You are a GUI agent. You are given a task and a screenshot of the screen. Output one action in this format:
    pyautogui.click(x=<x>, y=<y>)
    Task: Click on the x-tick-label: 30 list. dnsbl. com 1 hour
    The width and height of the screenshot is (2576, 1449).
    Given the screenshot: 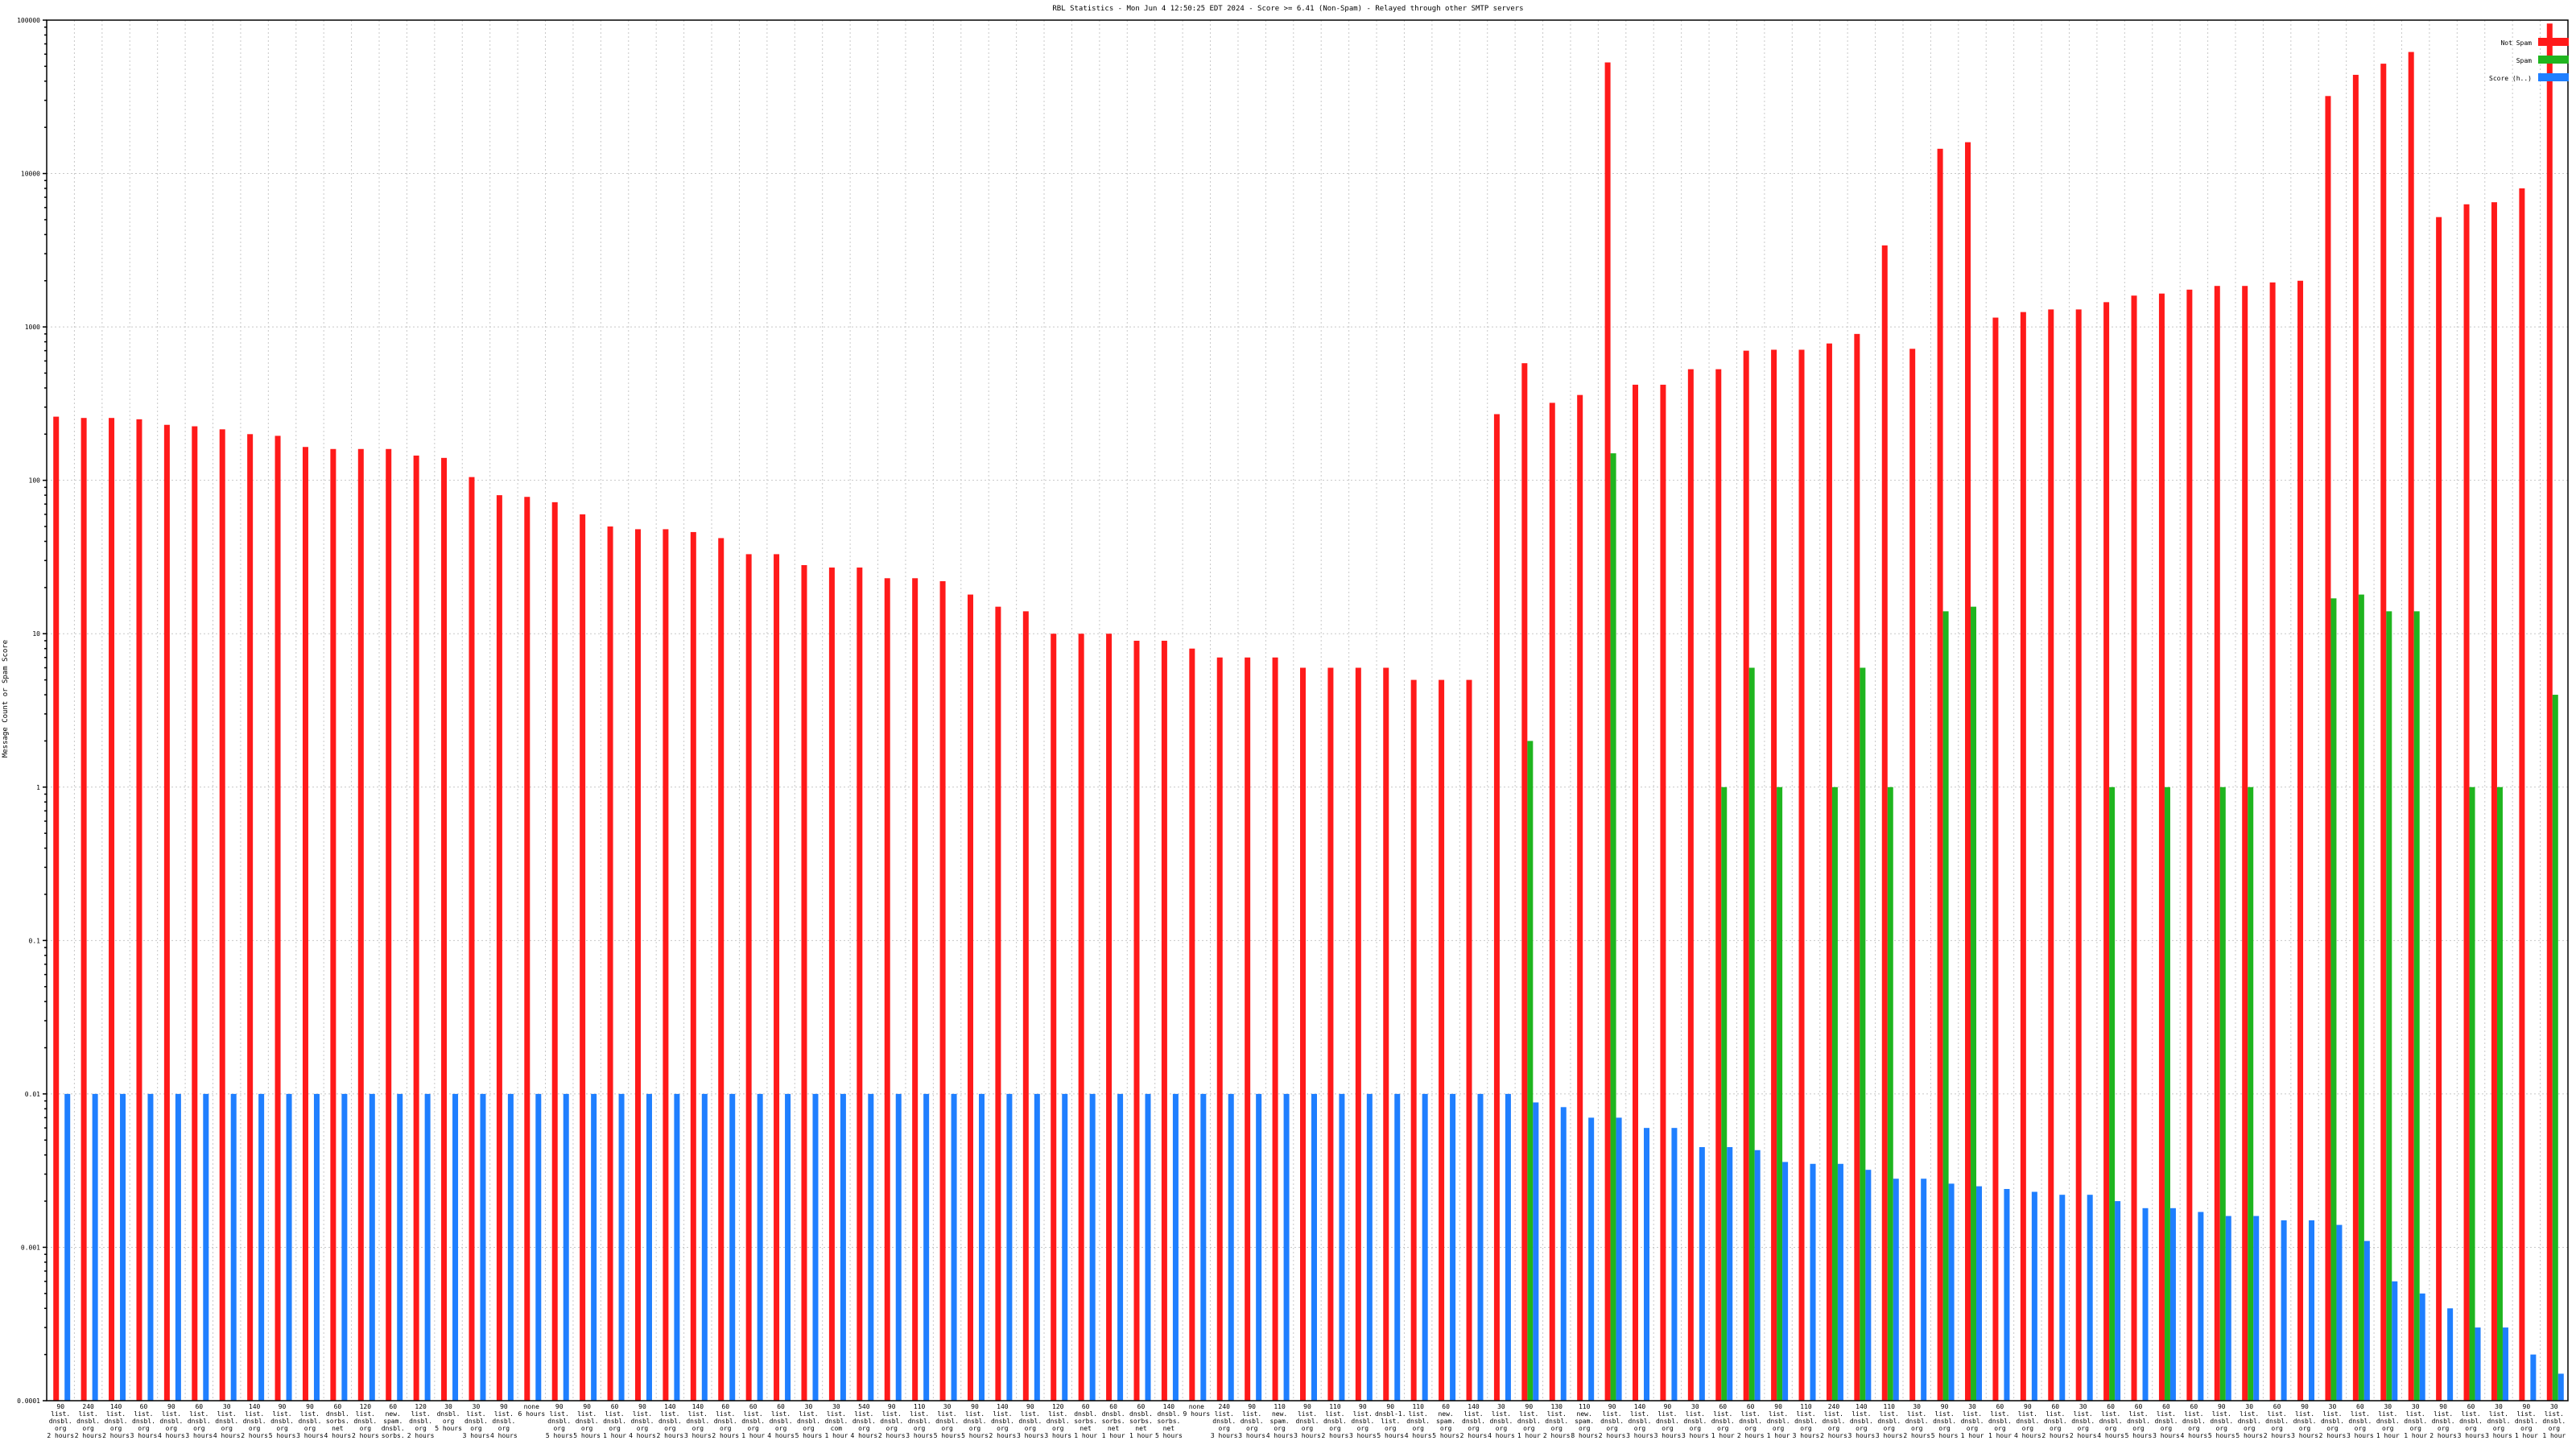 What is the action you would take?
    pyautogui.click(x=836, y=1421)
    